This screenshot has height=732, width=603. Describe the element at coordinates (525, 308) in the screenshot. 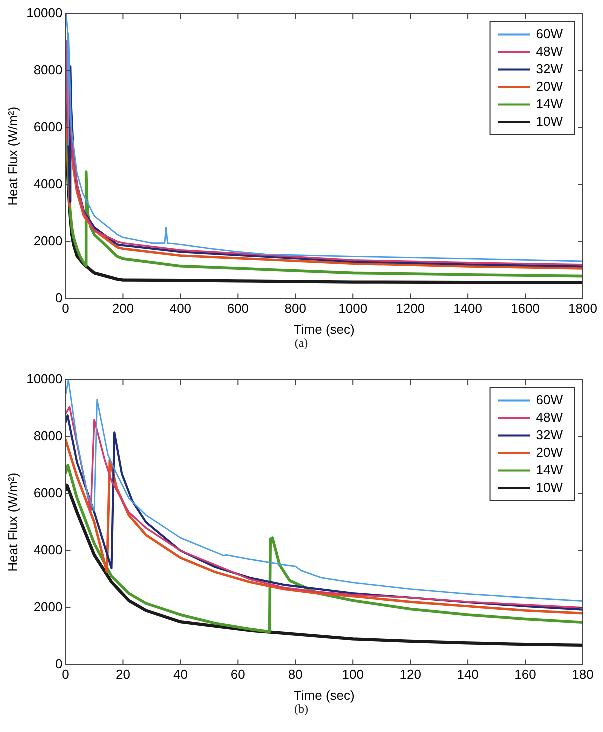

I see `x-tick-label: 1600` at that location.